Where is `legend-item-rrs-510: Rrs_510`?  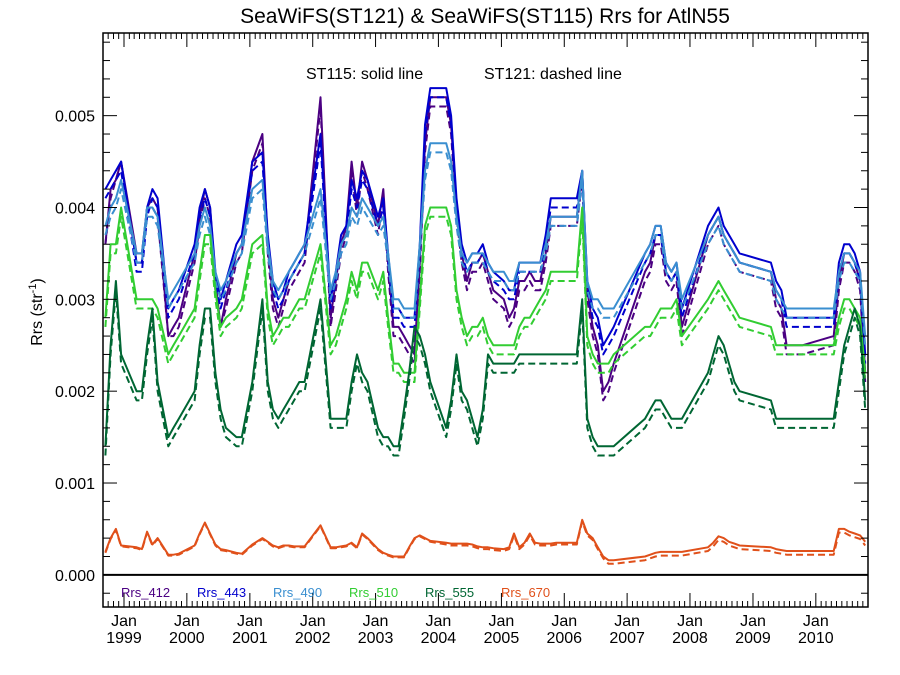 legend-item-rrs-510: Rrs_510 is located at coordinates (373, 592).